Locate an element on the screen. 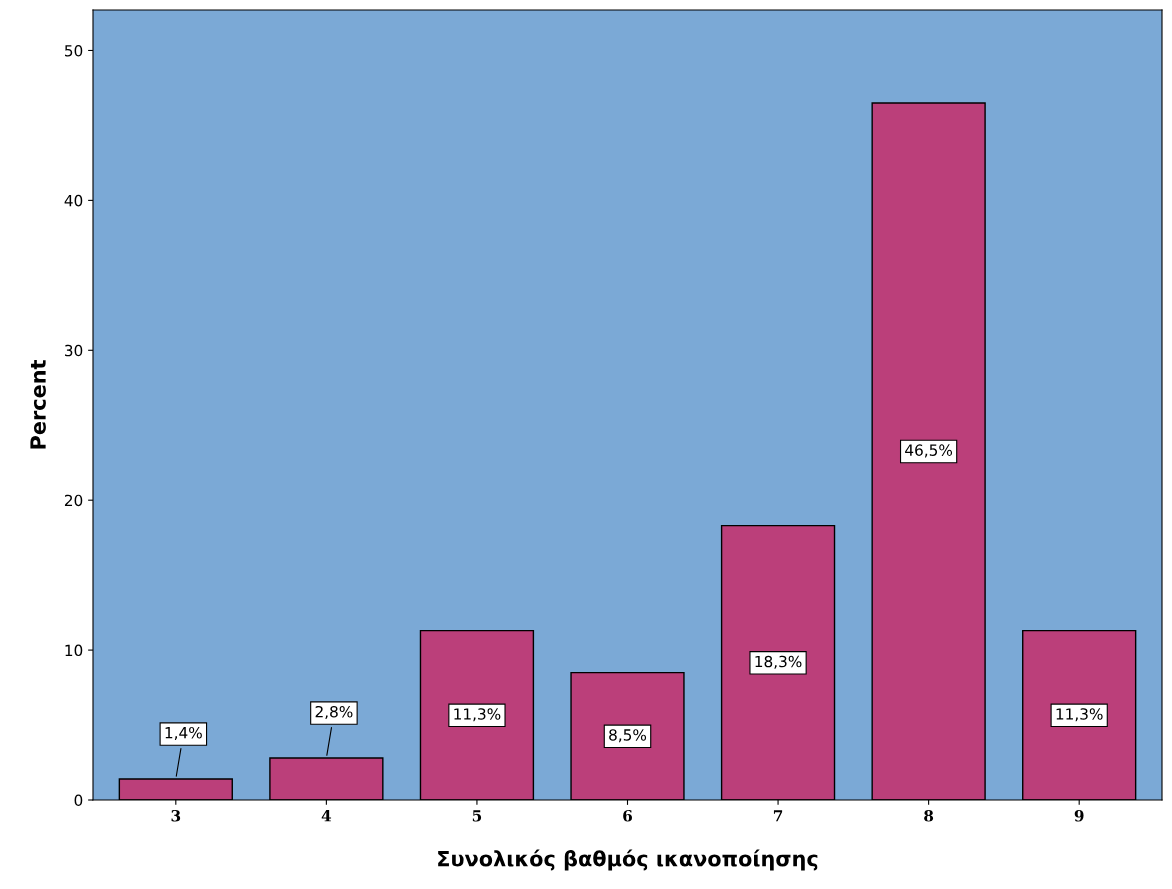 Image resolution: width=1172 pixels, height=889 pixels. y-tick-label: 0 is located at coordinates (78, 800).